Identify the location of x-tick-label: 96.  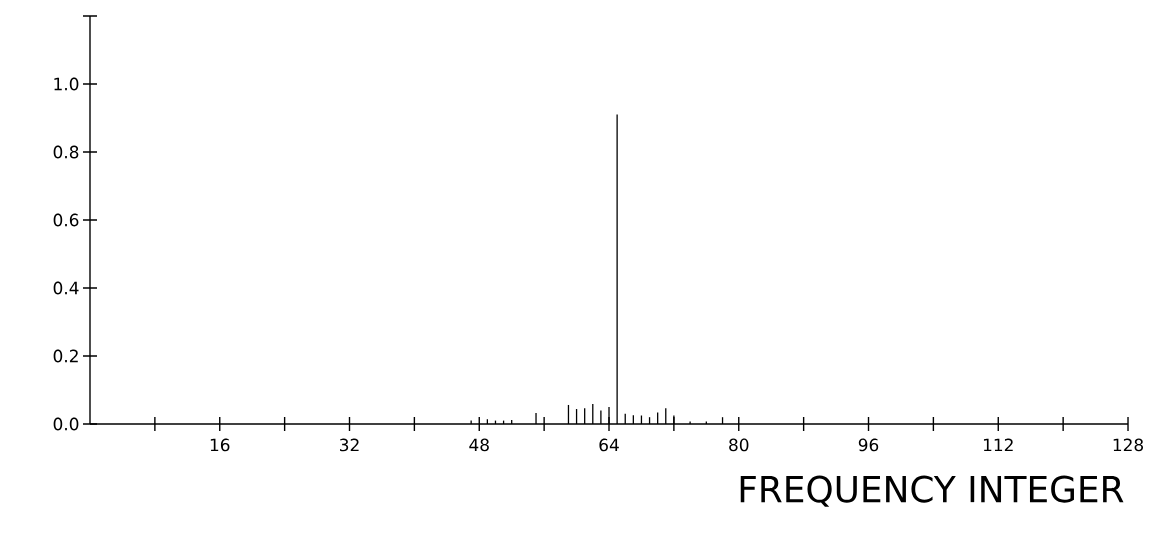
(868, 445).